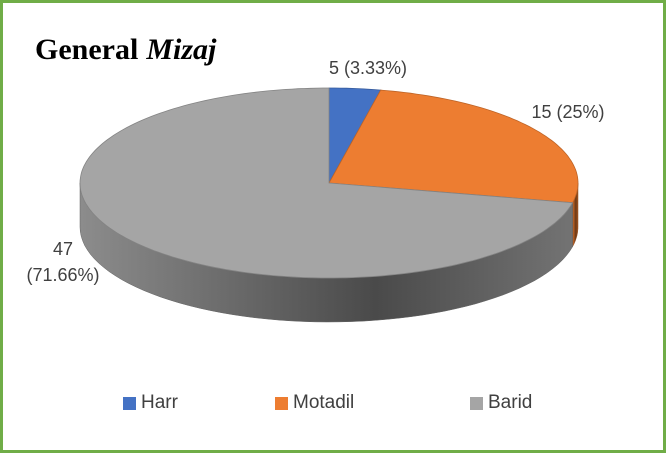 The height and width of the screenshot is (453, 666). Describe the element at coordinates (159, 402) in the screenshot. I see `legend-label: Harr` at that location.